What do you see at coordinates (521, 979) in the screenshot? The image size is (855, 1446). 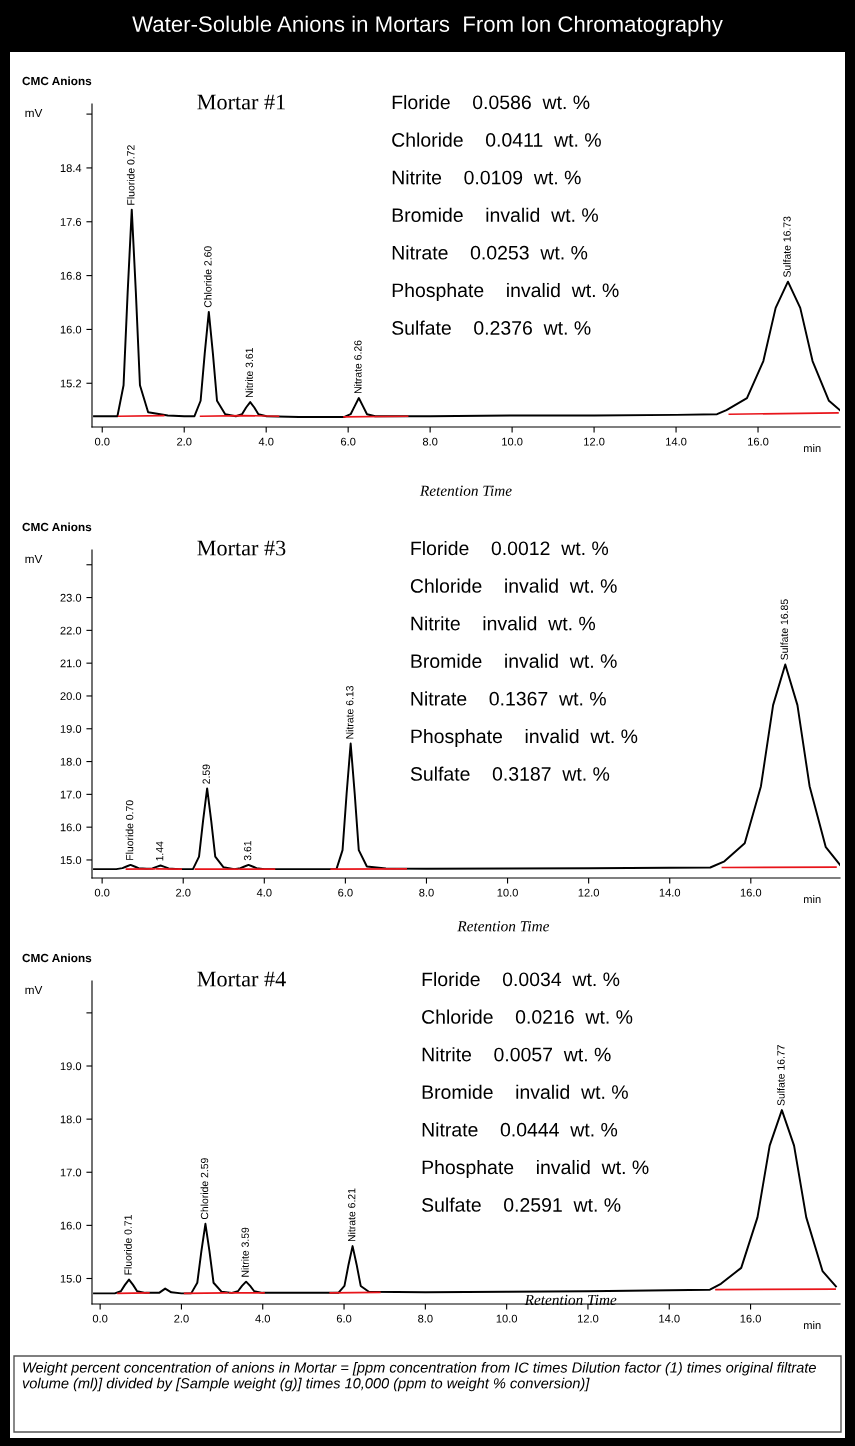 I see `annotation: Floride 0.0034 wt. %` at bounding box center [521, 979].